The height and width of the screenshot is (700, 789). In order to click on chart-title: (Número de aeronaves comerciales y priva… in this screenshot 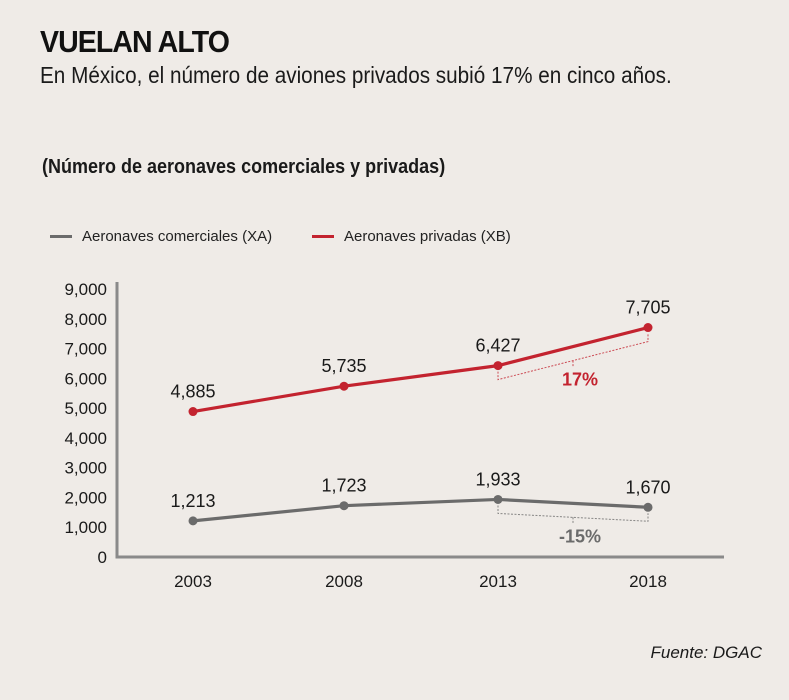, I will do `click(244, 167)`.